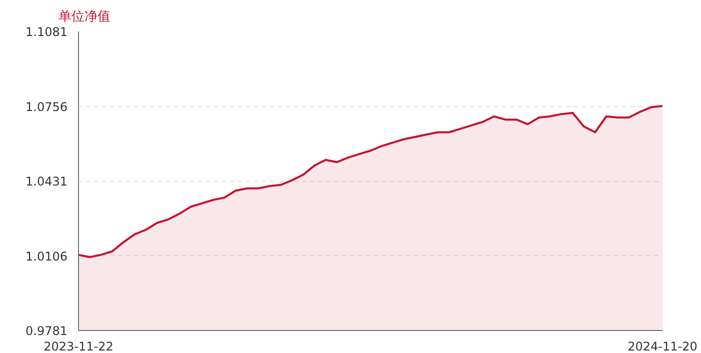 Image resolution: width=701 pixels, height=353 pixels. What do you see at coordinates (47, 181) in the screenshot?
I see `y-tick-label: 1.0431` at bounding box center [47, 181].